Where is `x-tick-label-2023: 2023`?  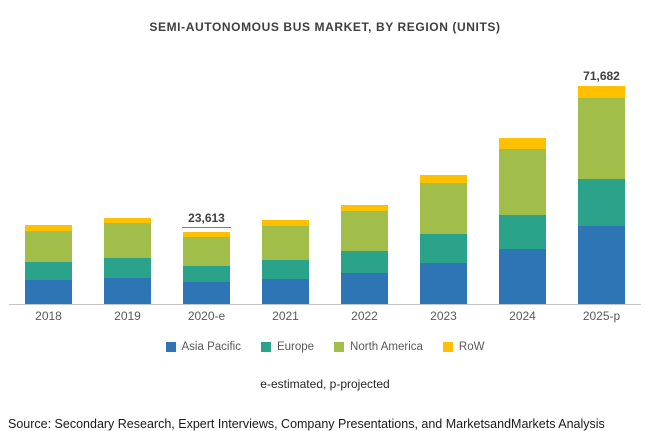 x-tick-label-2023: 2023 is located at coordinates (443, 316).